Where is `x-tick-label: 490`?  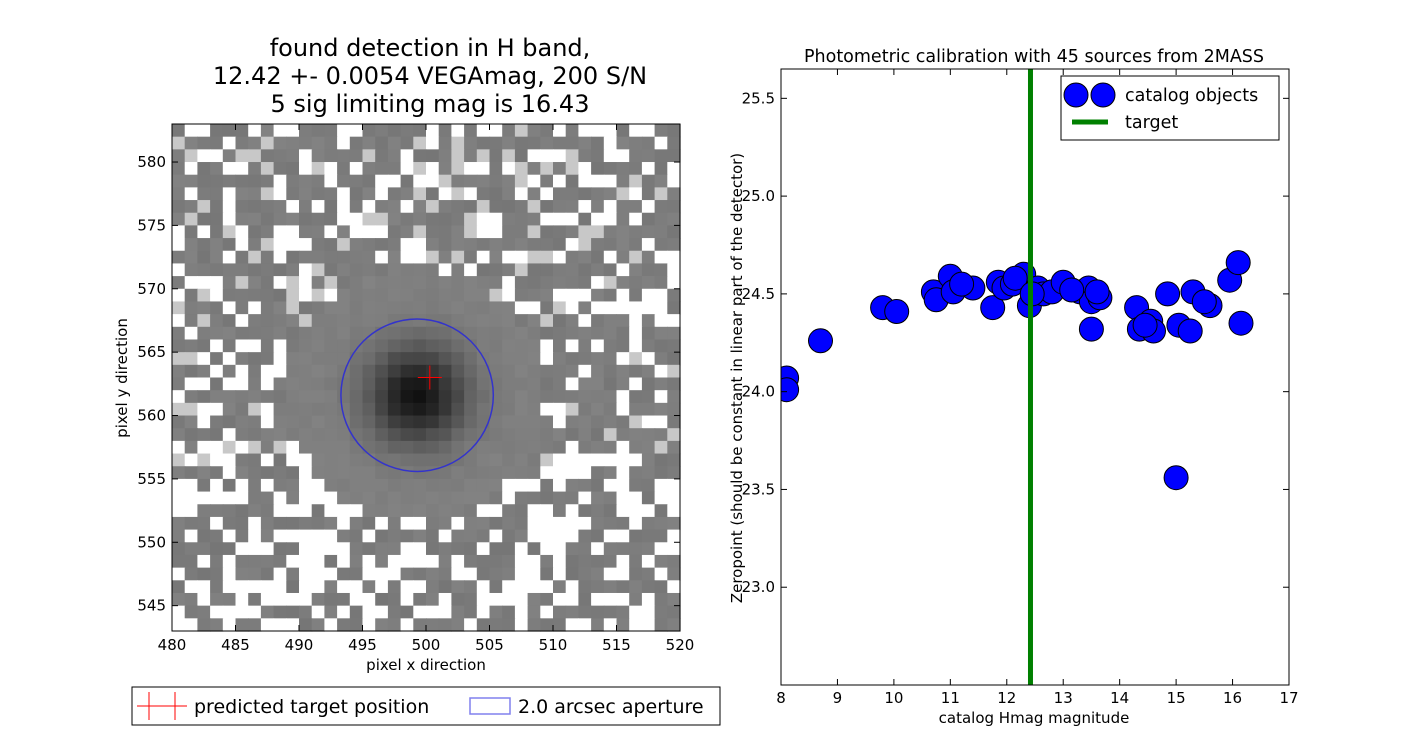 x-tick-label: 490 is located at coordinates (299, 645).